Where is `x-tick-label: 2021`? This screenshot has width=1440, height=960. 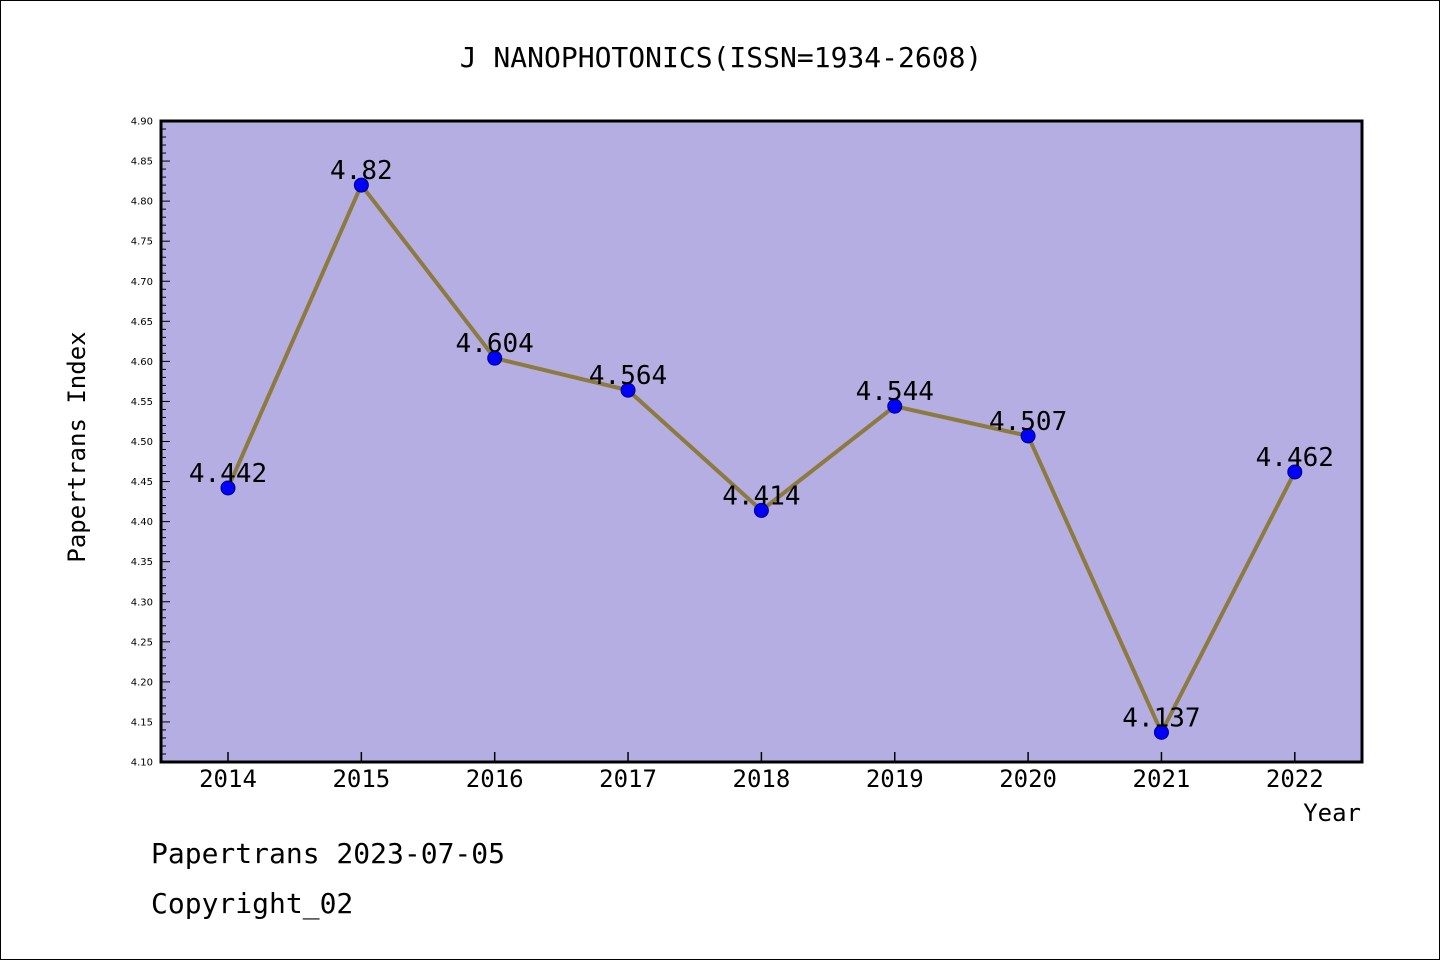 x-tick-label: 2021 is located at coordinates (1162, 779).